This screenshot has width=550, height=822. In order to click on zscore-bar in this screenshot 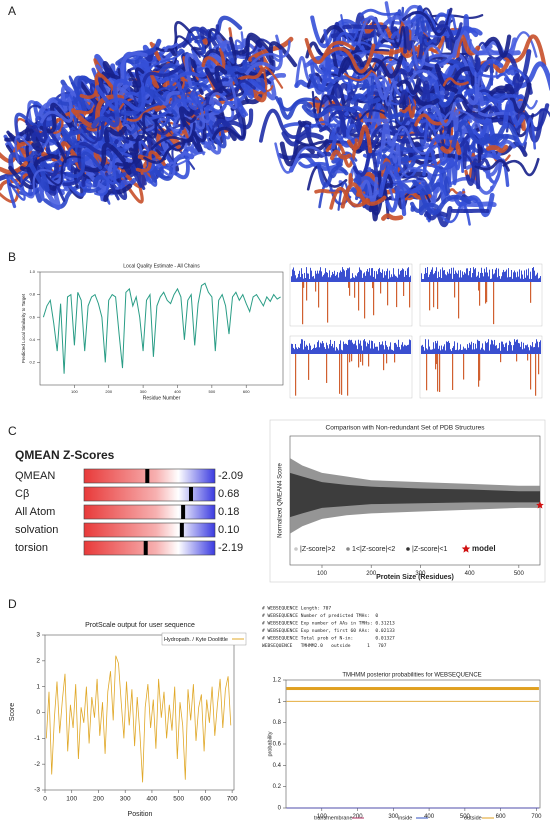, I will do `click(149, 548)`.